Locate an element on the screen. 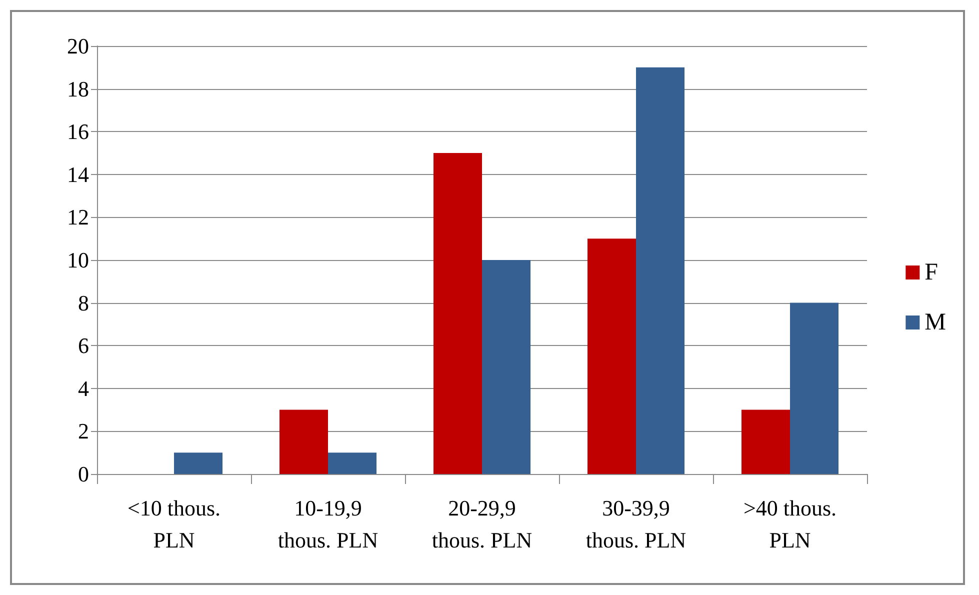 Image resolution: width=979 pixels, height=595 pixels. x-tick-label: 10-19,9 thous. PLN is located at coordinates (328, 524).